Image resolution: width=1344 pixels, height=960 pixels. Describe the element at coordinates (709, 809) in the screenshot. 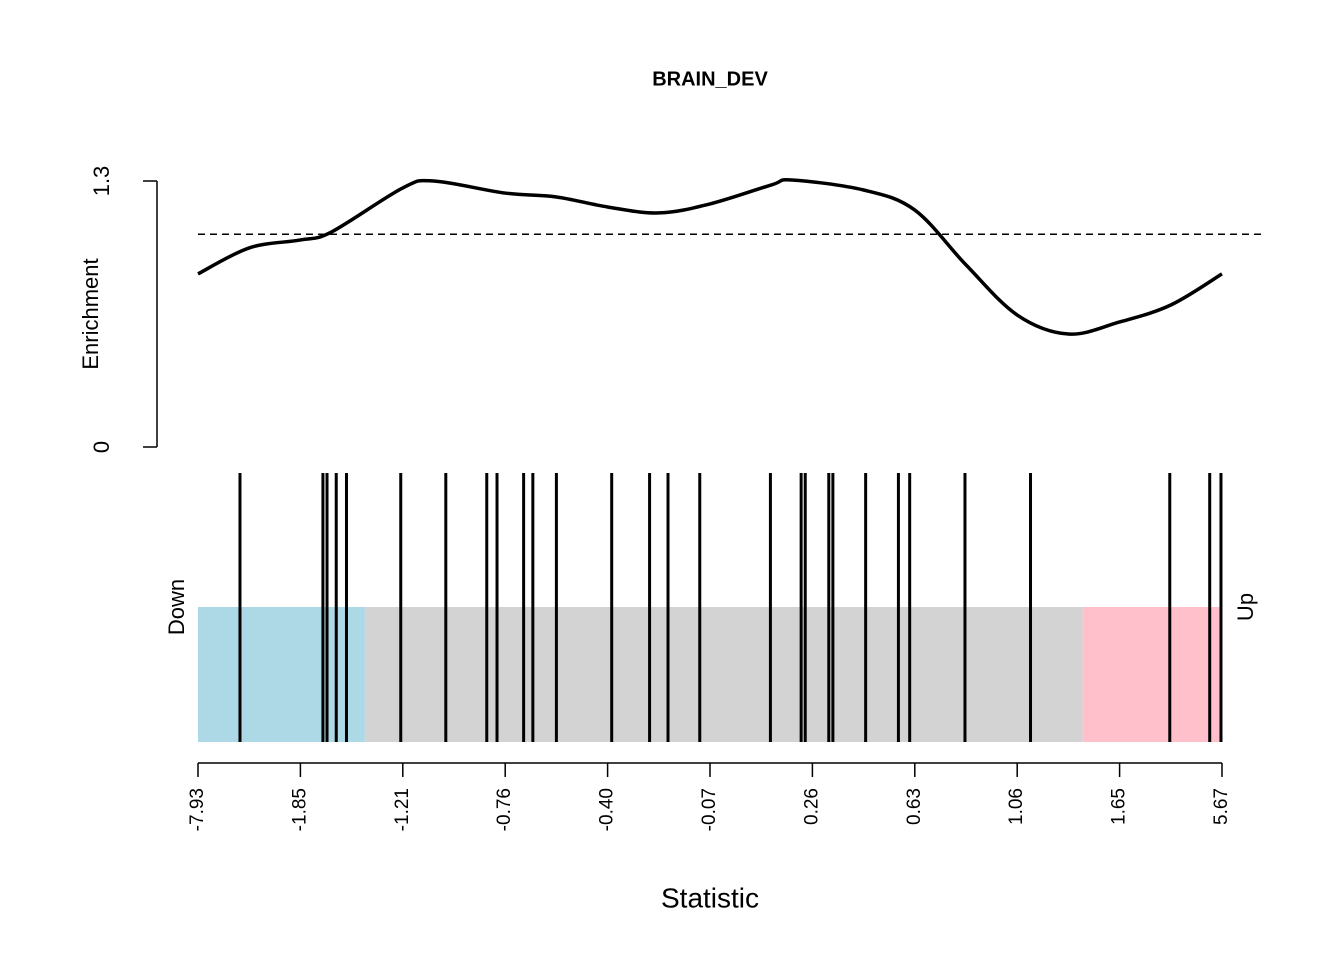

I see `x-tick-label: -0.07` at that location.